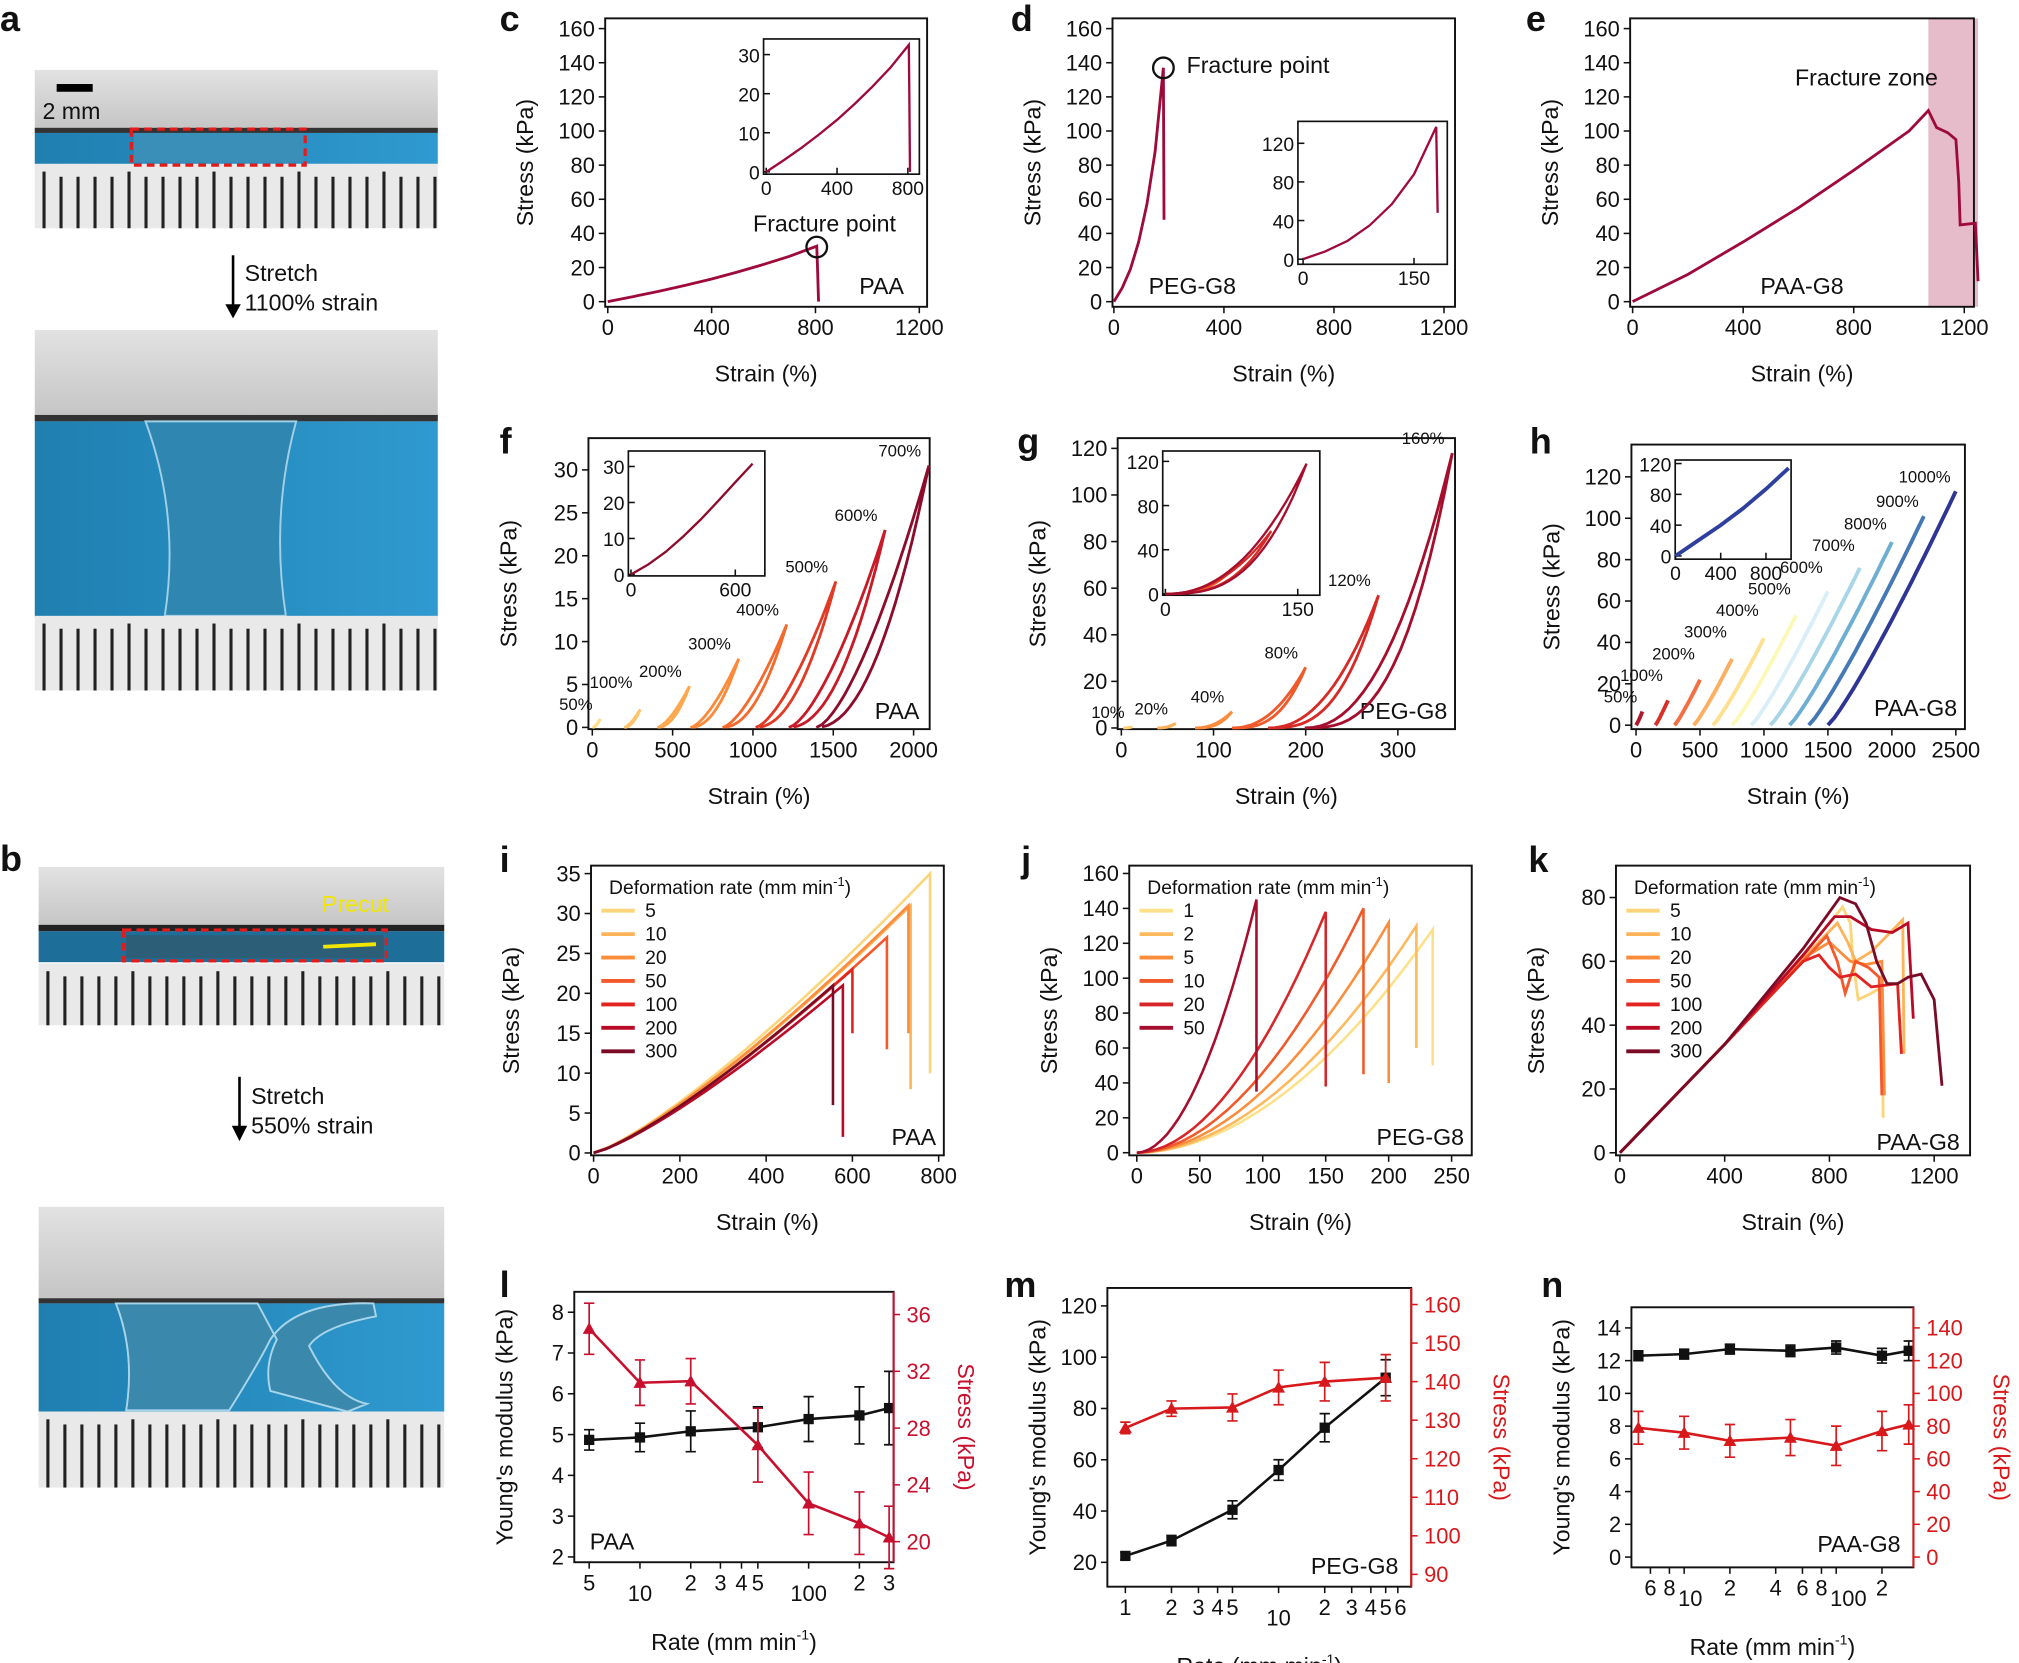 This screenshot has width=2019, height=1663. I want to click on x-tick-label: 5, so click(589, 1583).